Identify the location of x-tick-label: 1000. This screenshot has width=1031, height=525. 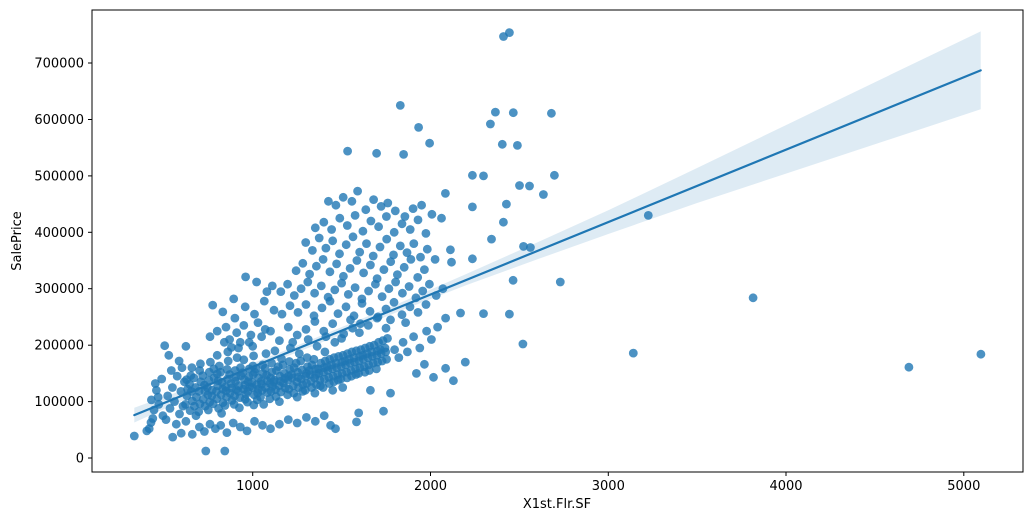
(252, 486).